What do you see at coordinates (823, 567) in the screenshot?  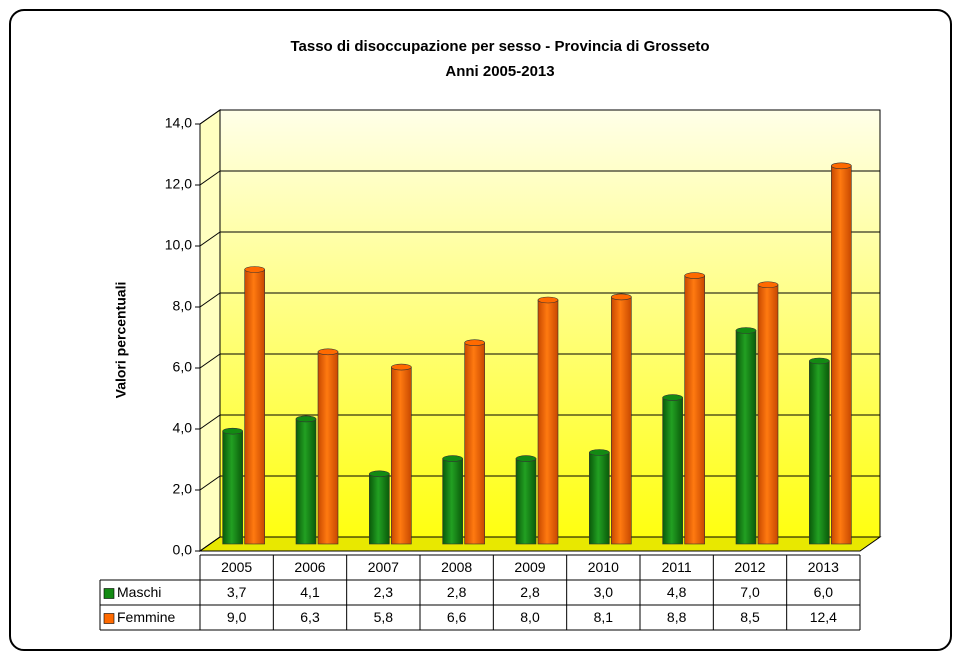 I see `x-tick-label: 2013` at bounding box center [823, 567].